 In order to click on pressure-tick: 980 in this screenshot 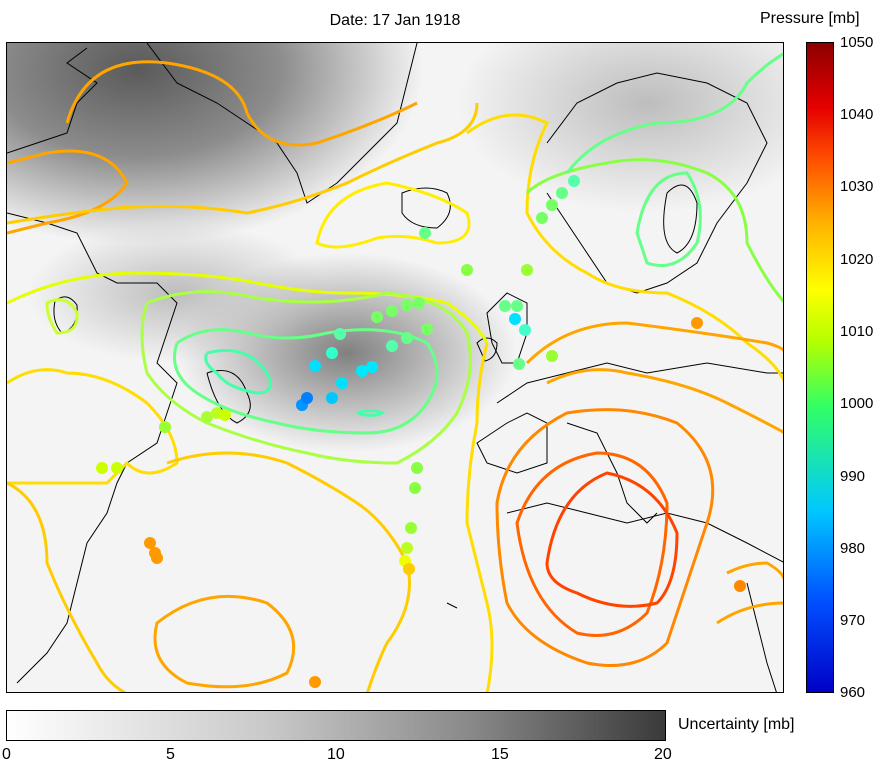, I will do `click(853, 548)`.